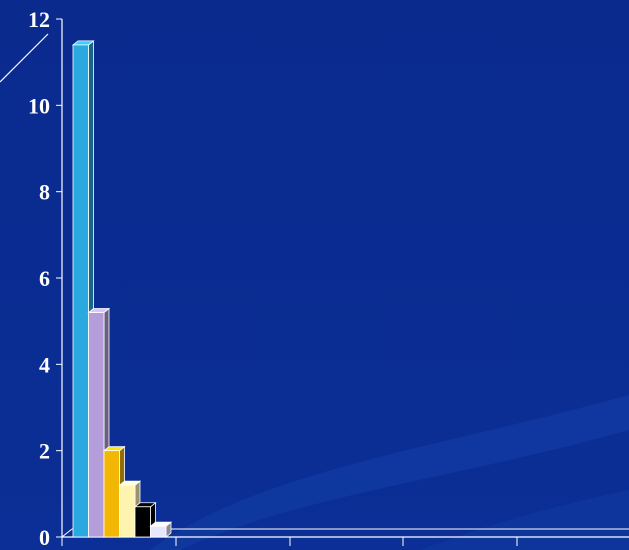 Image resolution: width=629 pixels, height=550 pixels. What do you see at coordinates (44, 537) in the screenshot?
I see `y-tick-label-0: 0` at bounding box center [44, 537].